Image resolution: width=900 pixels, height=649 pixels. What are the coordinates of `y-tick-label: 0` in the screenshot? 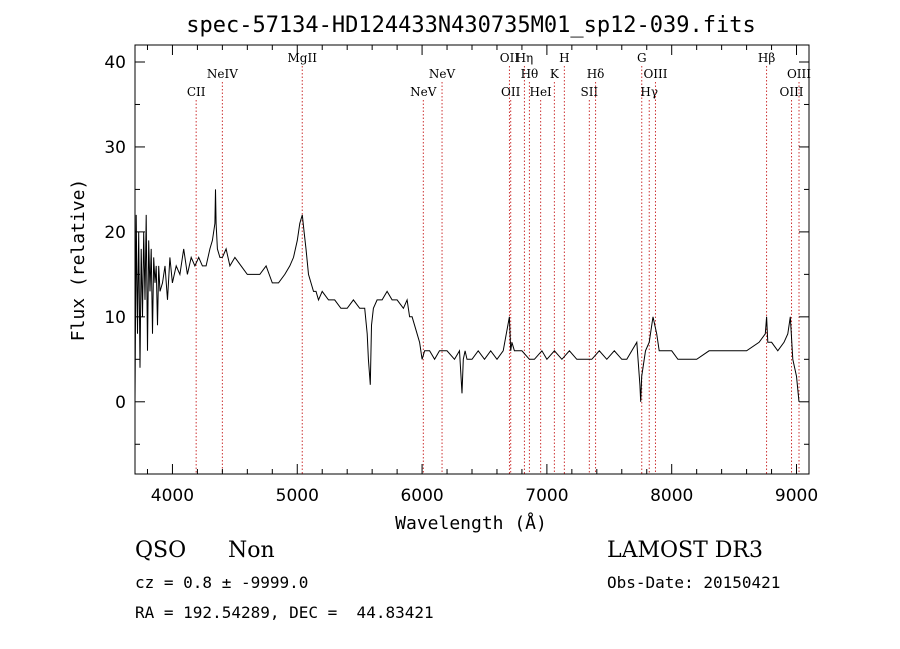 It's located at (120, 403).